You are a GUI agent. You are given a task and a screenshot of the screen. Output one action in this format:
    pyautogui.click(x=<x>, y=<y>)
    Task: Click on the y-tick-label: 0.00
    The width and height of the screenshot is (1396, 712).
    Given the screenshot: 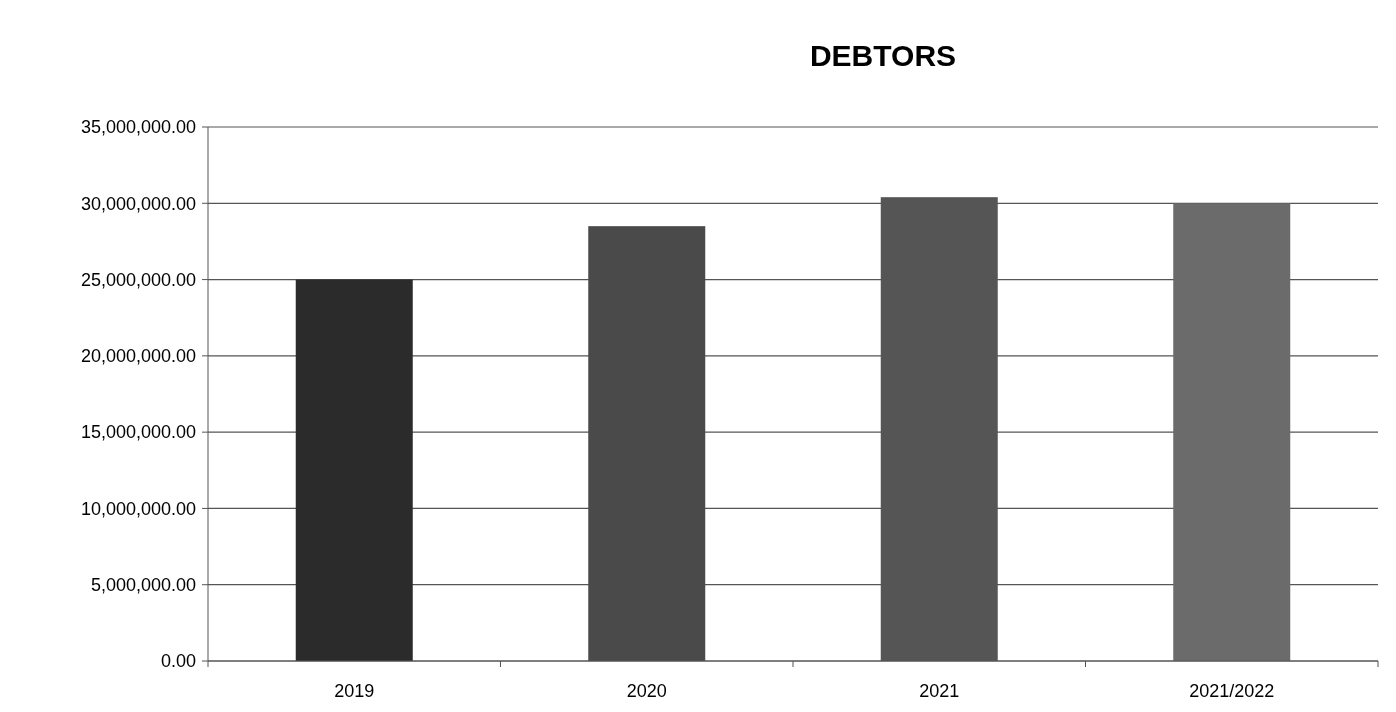 What is the action you would take?
    pyautogui.click(x=178, y=661)
    